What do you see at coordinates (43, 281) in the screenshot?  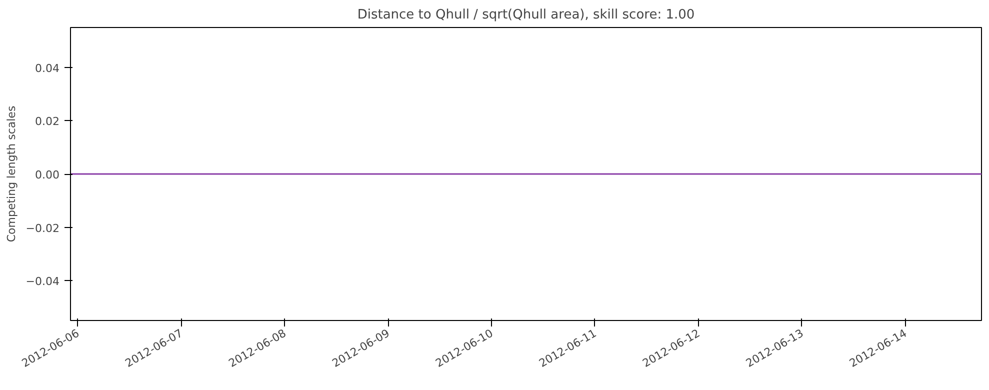 I see `y-tick-label: −0.04` at bounding box center [43, 281].